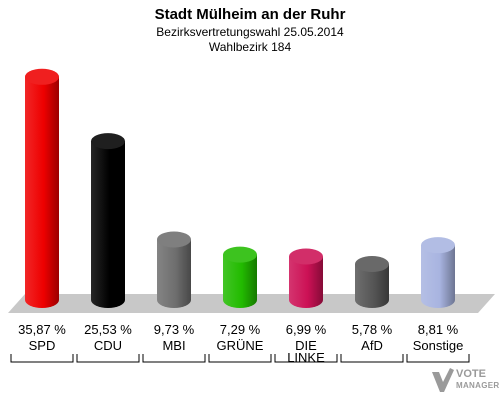  What do you see at coordinates (372, 329) in the screenshot?
I see `value-label: 5,78 %` at bounding box center [372, 329].